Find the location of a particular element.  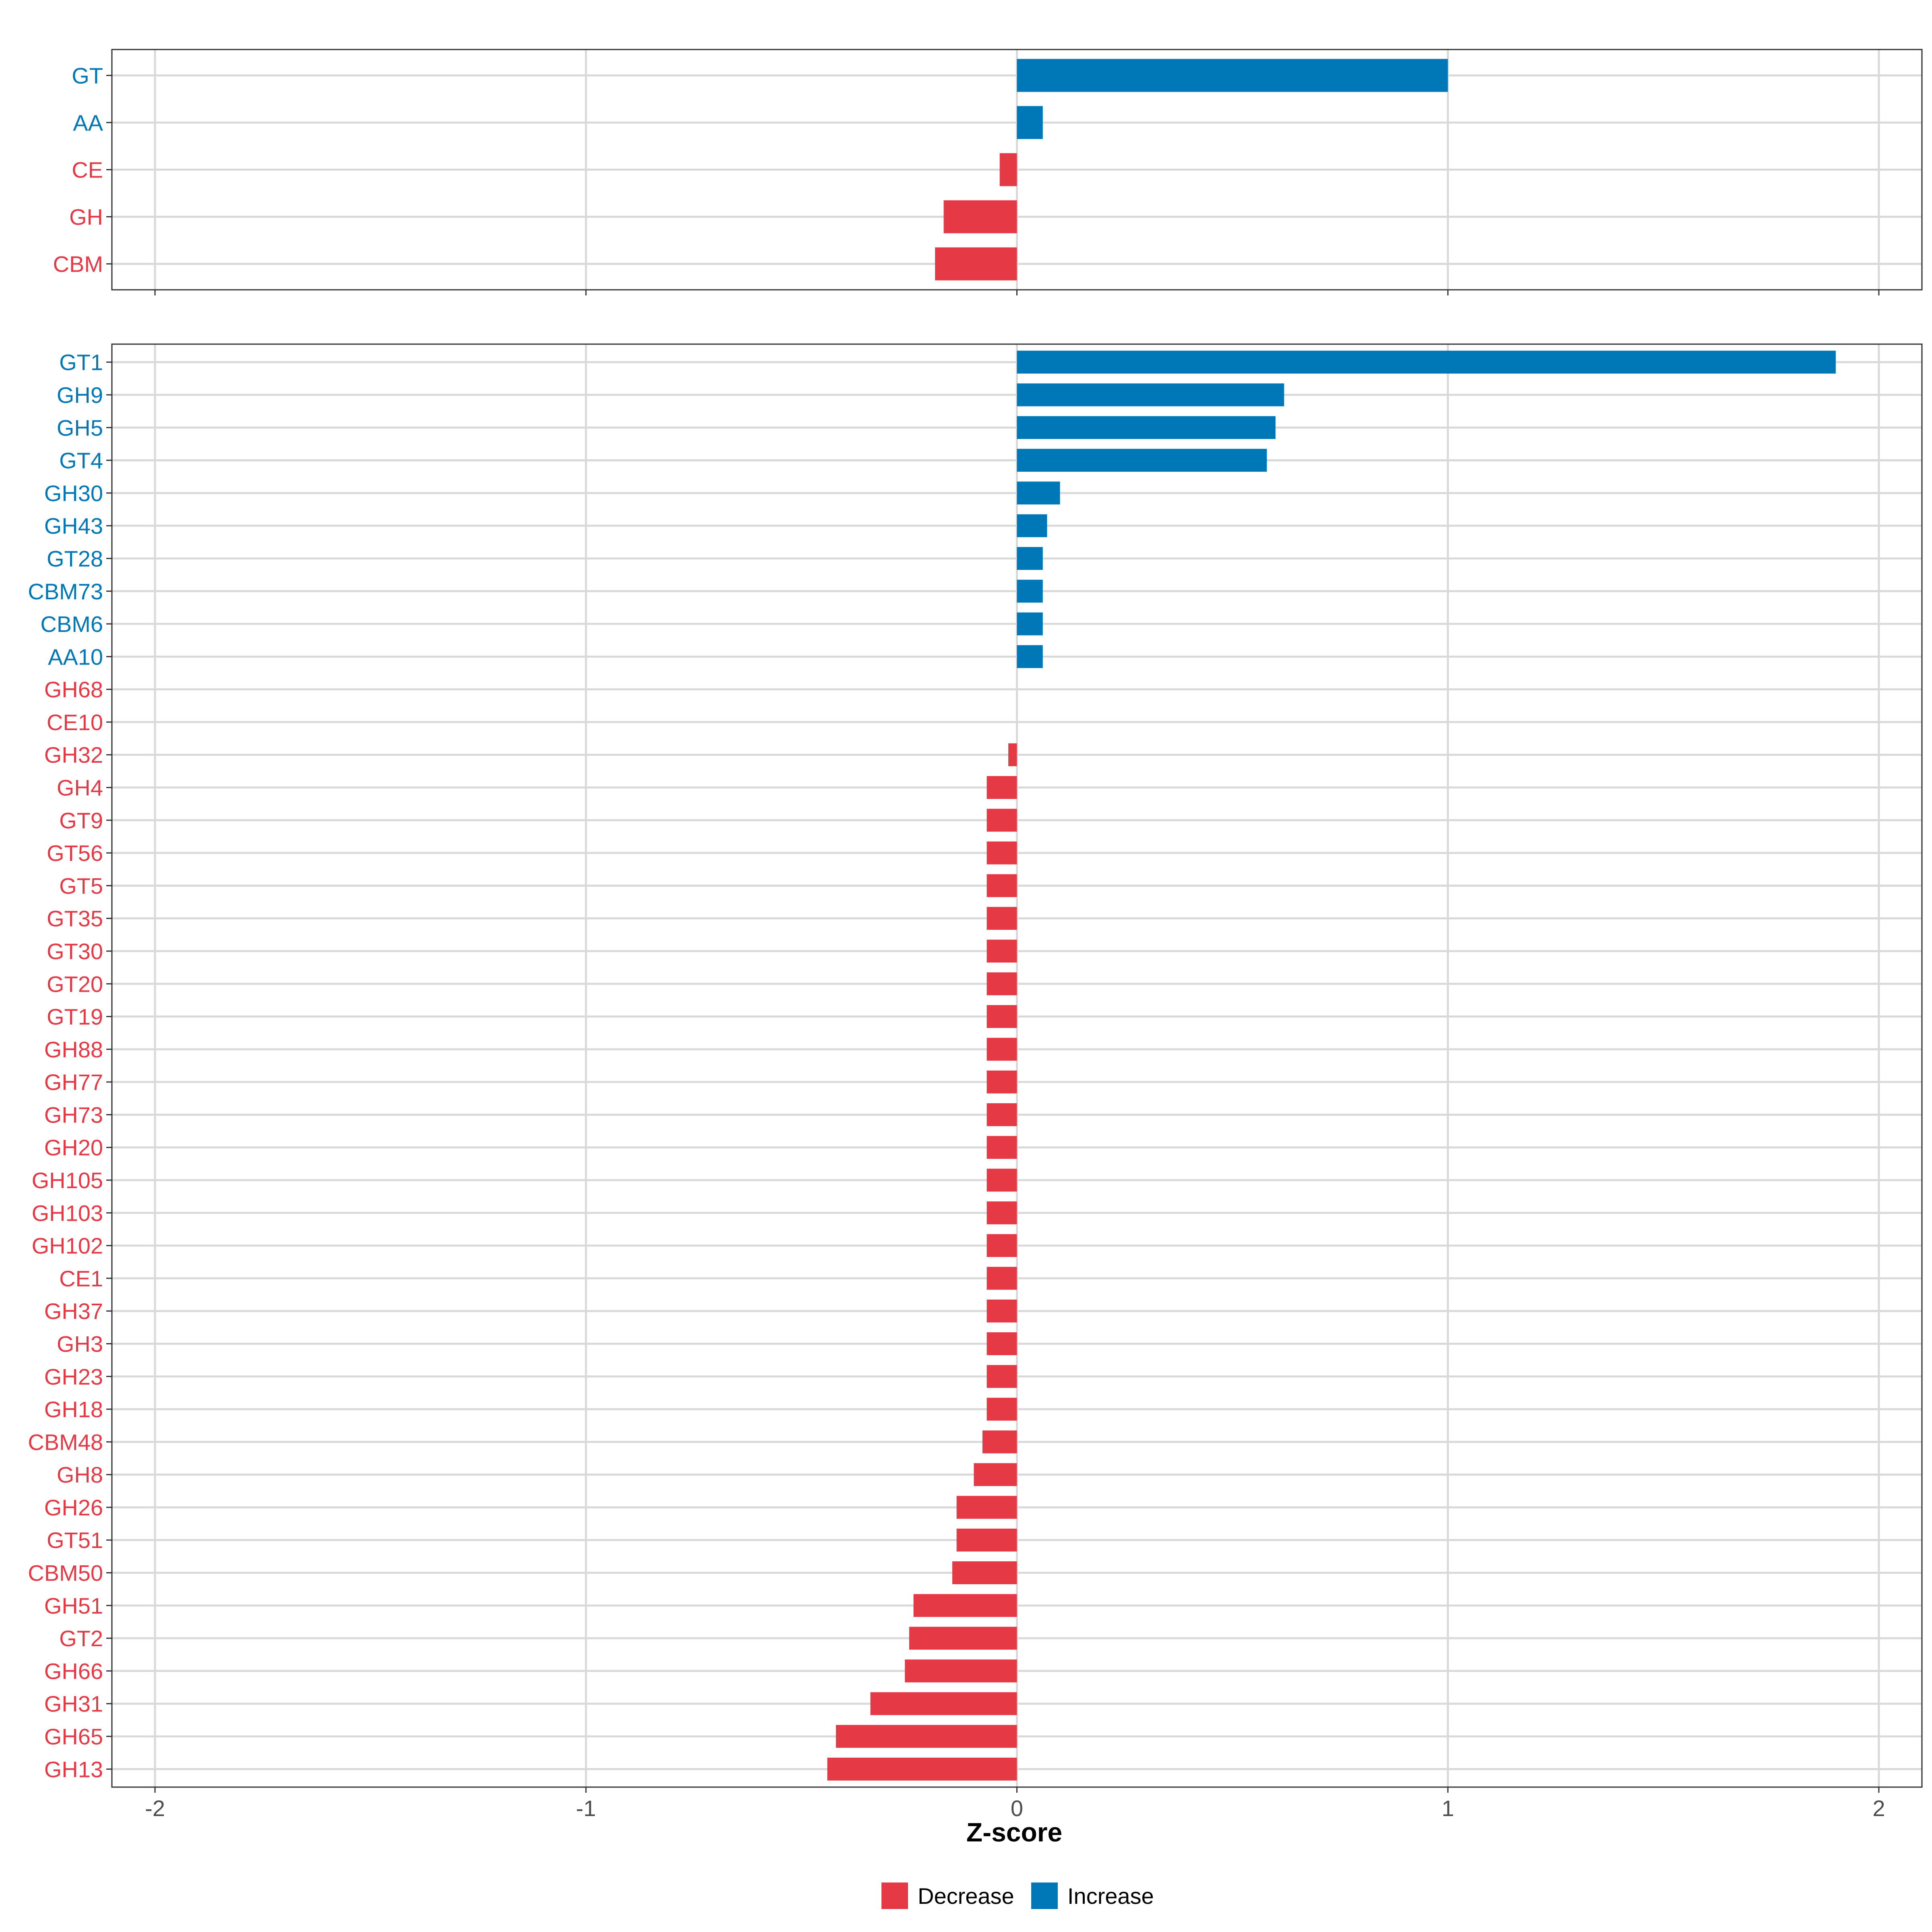

bar-gh37 is located at coordinates (1002, 1311).